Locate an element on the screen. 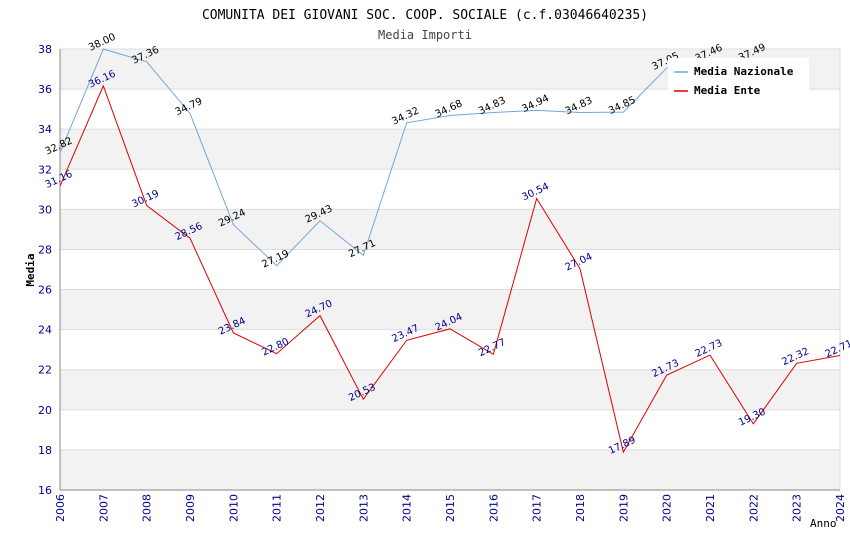  data-label-nazionale: 27.19 is located at coordinates (275, 259).